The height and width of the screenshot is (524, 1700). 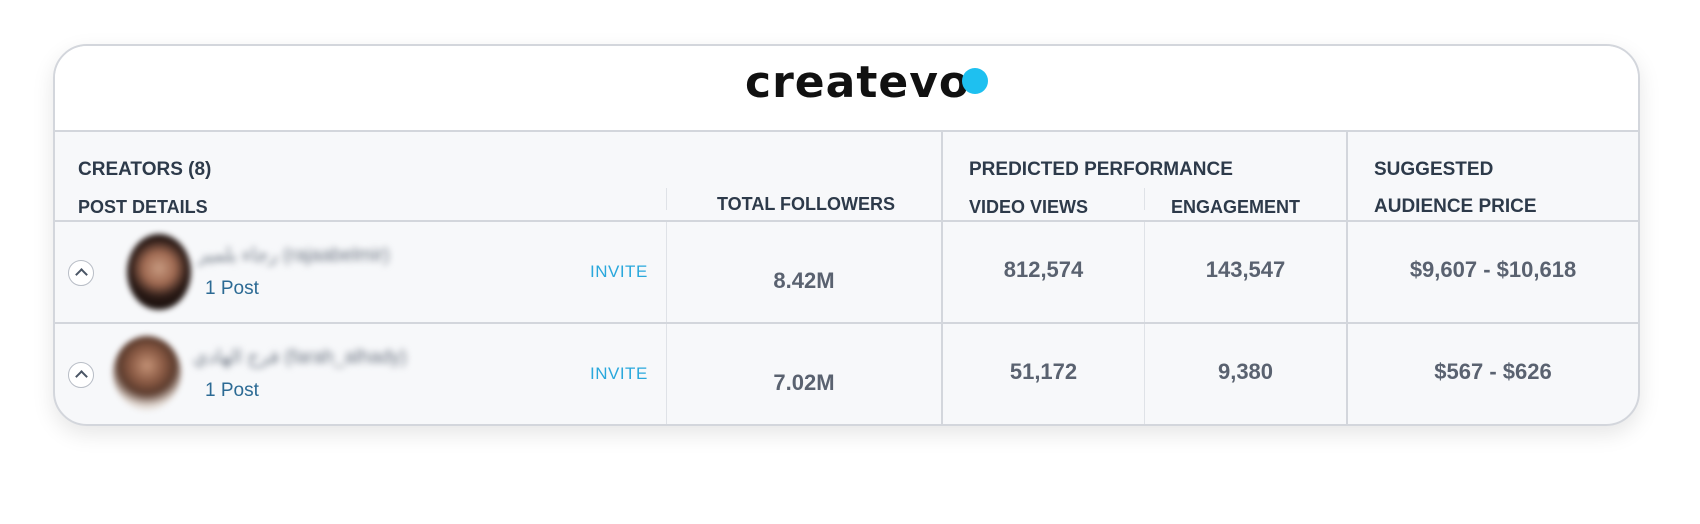 What do you see at coordinates (846, 221) in the screenshot?
I see `header-bottom-border` at bounding box center [846, 221].